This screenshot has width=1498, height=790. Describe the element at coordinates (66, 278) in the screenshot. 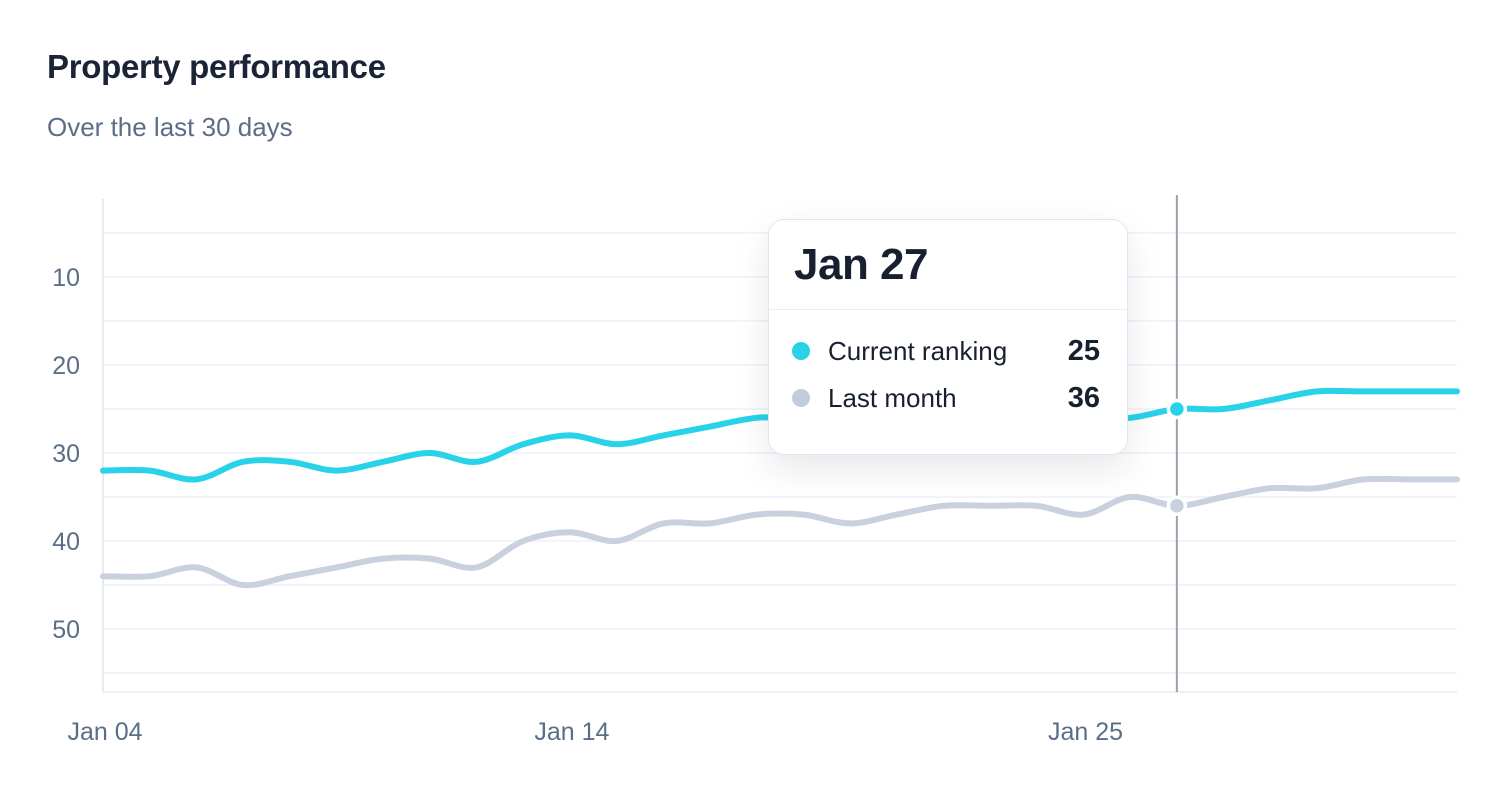

I see `y-axis-tick-label: 10` at that location.